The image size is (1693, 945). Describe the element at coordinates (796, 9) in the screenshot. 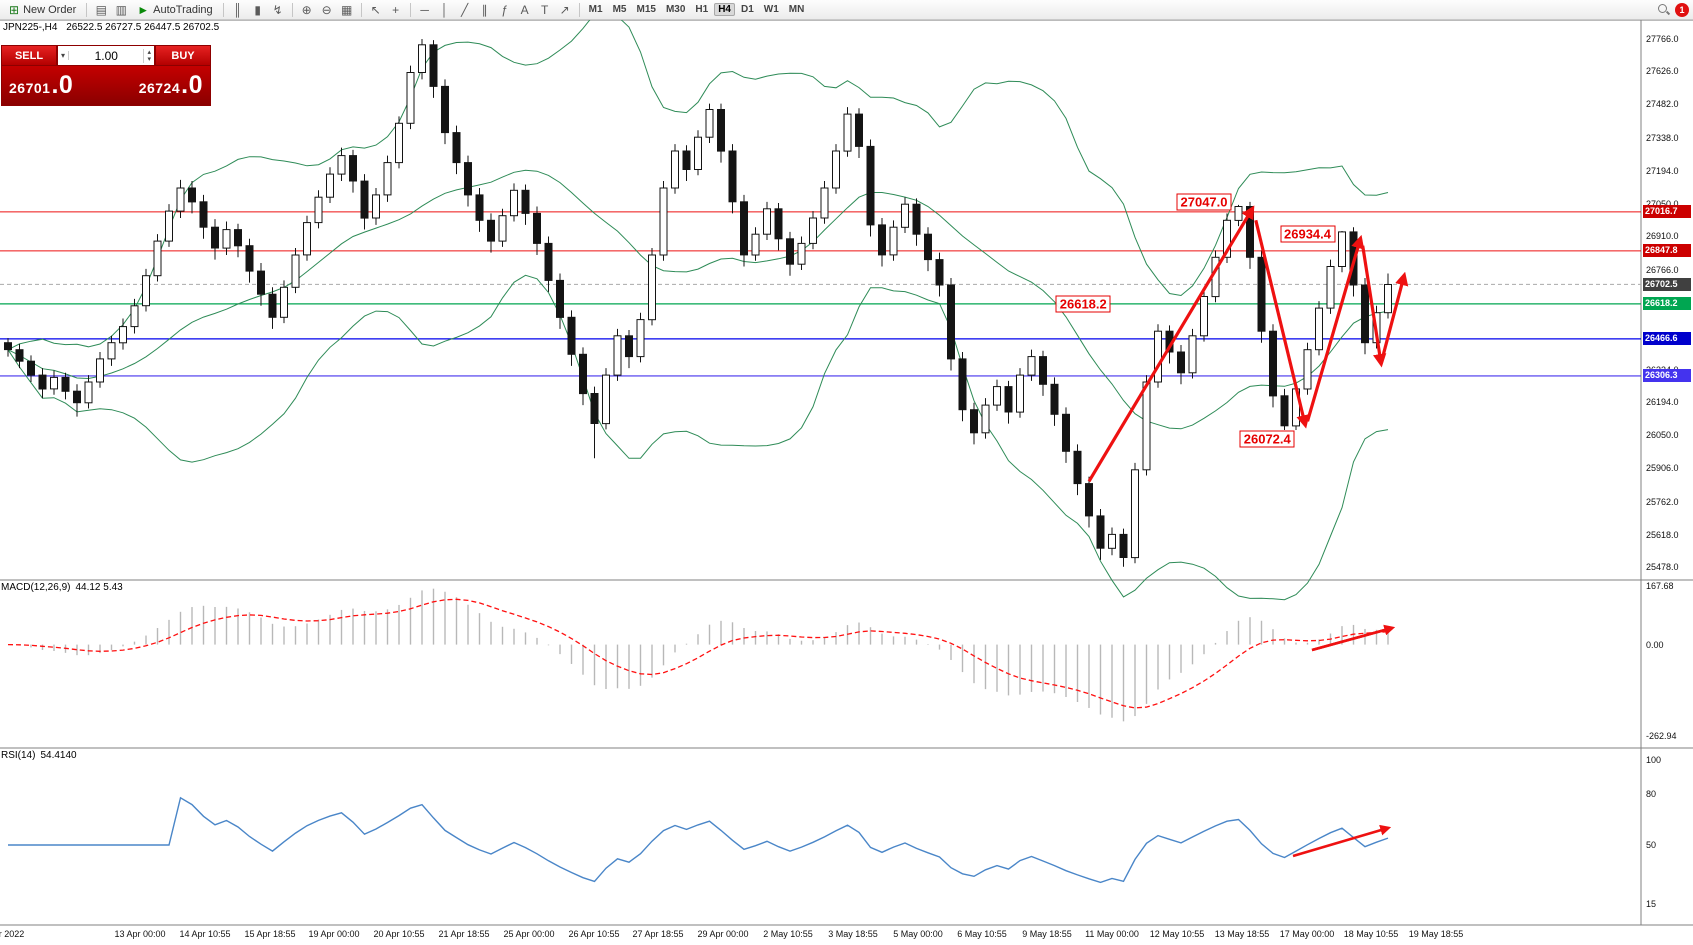

I see `timeframe-mn: MN` at that location.